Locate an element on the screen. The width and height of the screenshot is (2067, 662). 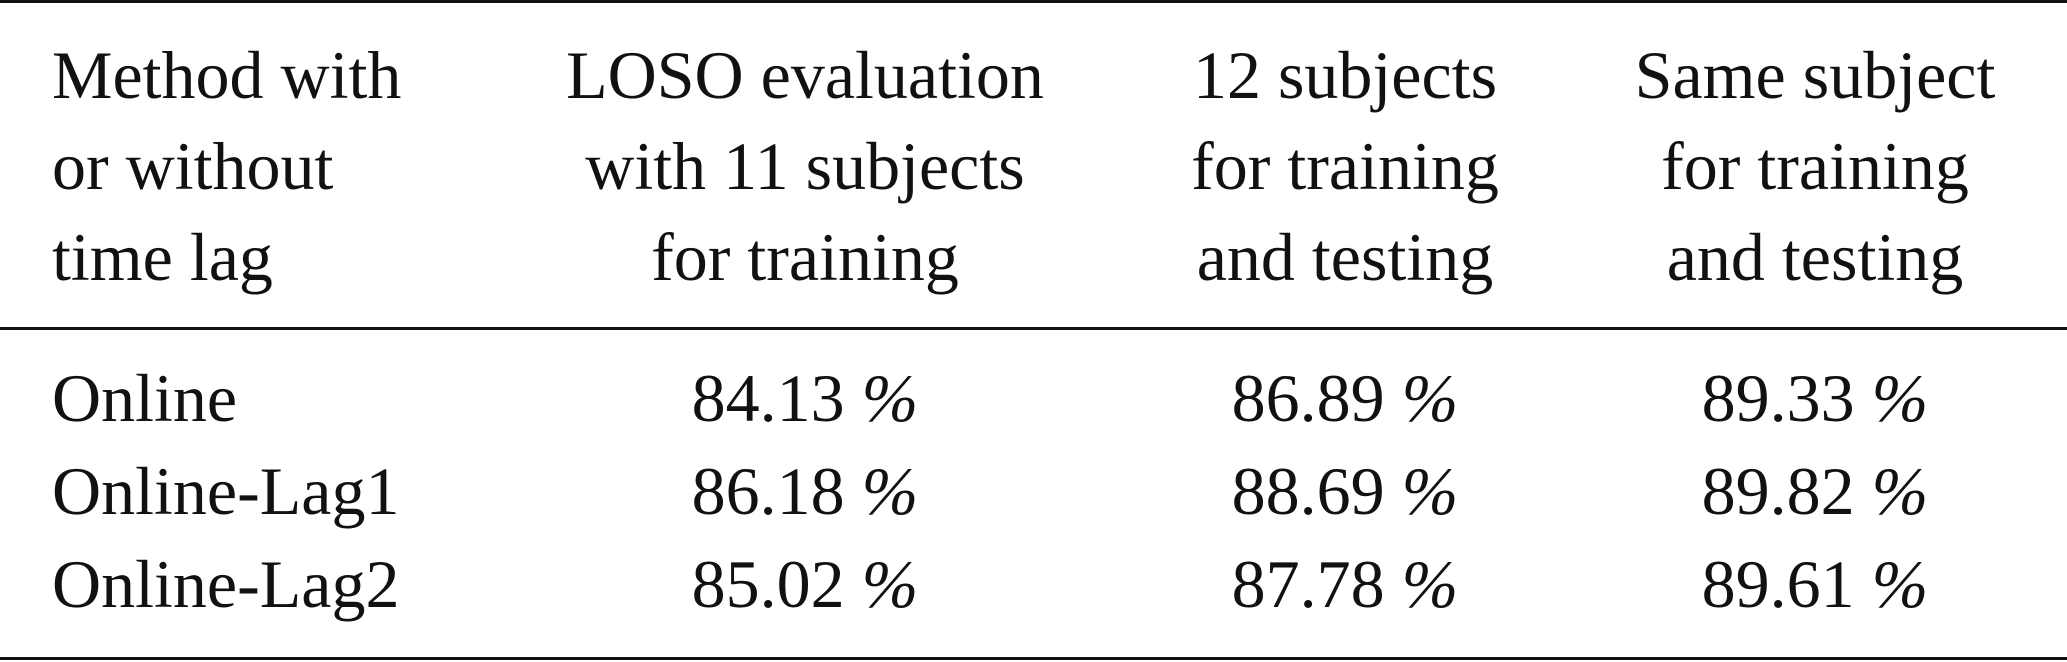
table-row: Online-Lag2 85.02 % 87.78 % 89.61 % is located at coordinates (1033, 584).